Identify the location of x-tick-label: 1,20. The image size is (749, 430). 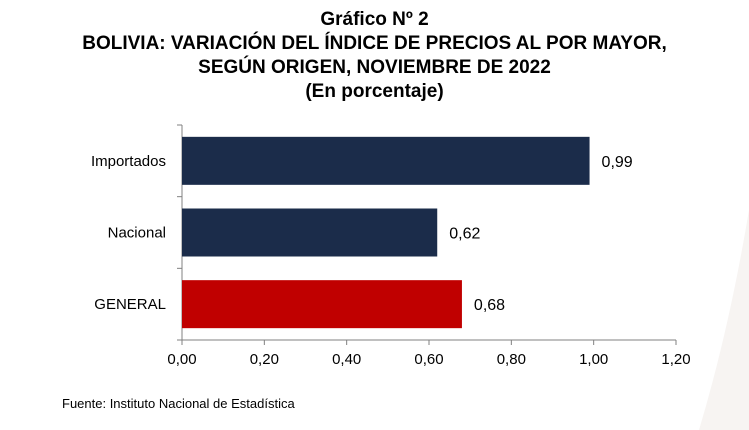
(675, 359).